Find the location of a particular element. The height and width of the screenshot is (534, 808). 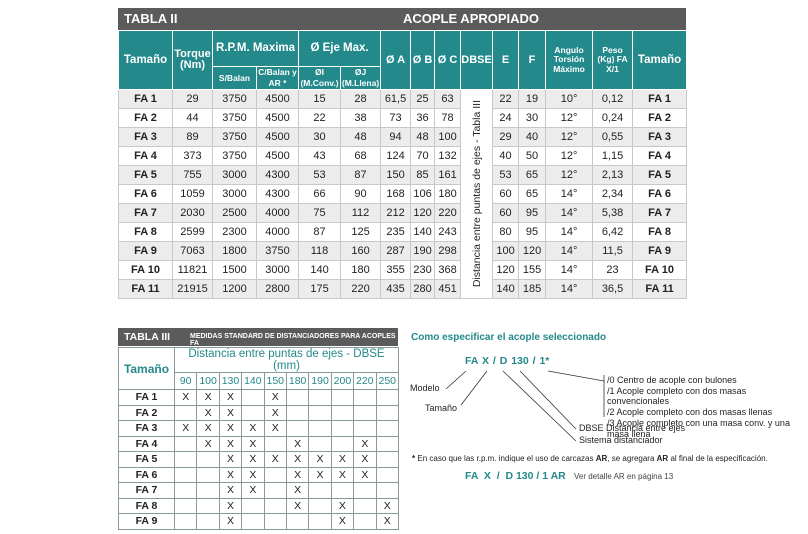

table-cell: 755 is located at coordinates (192, 175).